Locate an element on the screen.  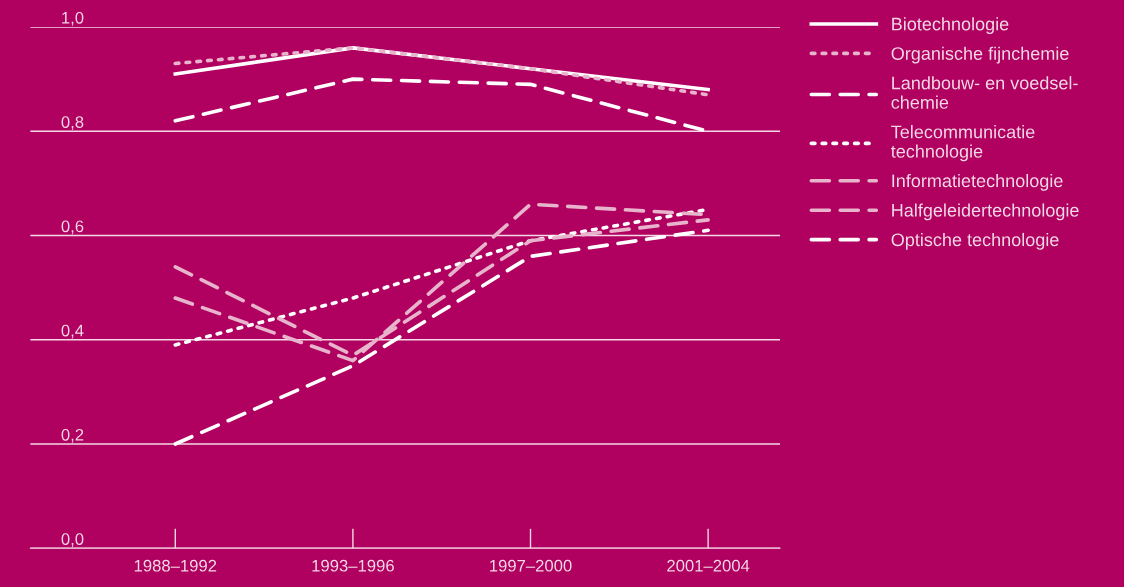
x-tick-label: 1988–1992 is located at coordinates (175, 565).